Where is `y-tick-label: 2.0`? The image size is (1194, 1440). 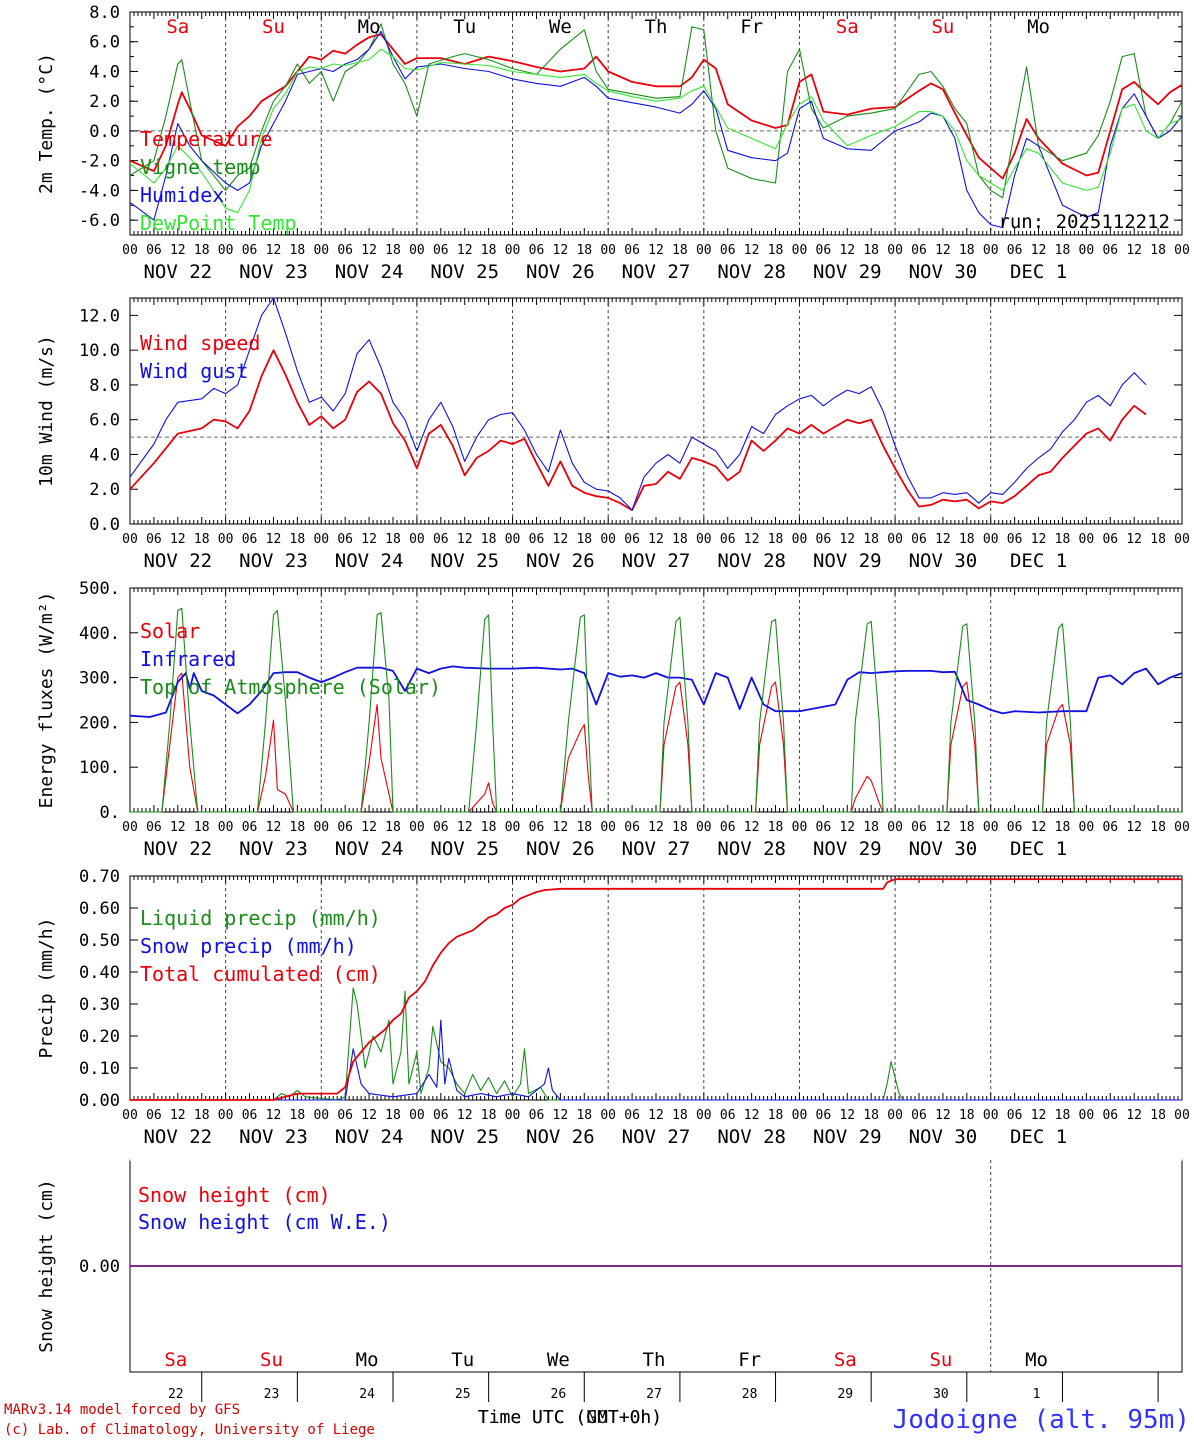
y-tick-label: 2.0 is located at coordinates (104, 490).